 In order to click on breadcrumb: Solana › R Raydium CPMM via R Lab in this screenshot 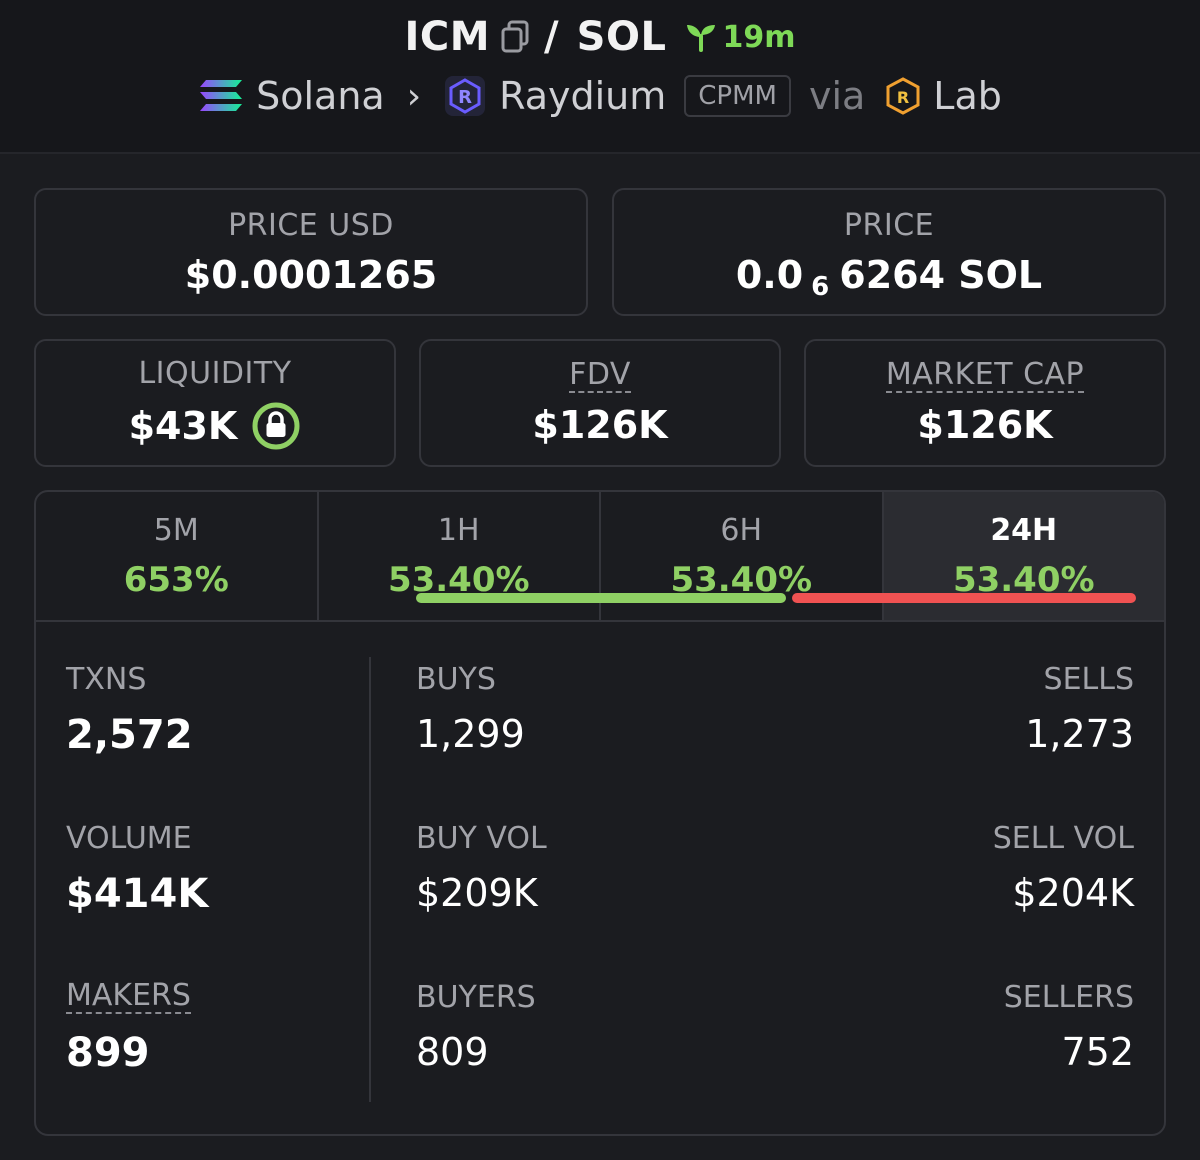, I will do `click(600, 96)`.